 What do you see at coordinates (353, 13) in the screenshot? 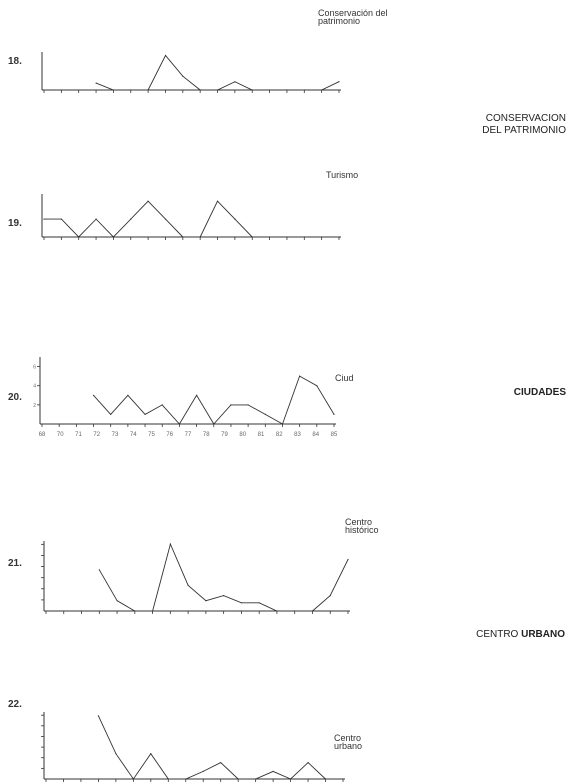
I see `chart-title-line: Conservación del` at bounding box center [353, 13].